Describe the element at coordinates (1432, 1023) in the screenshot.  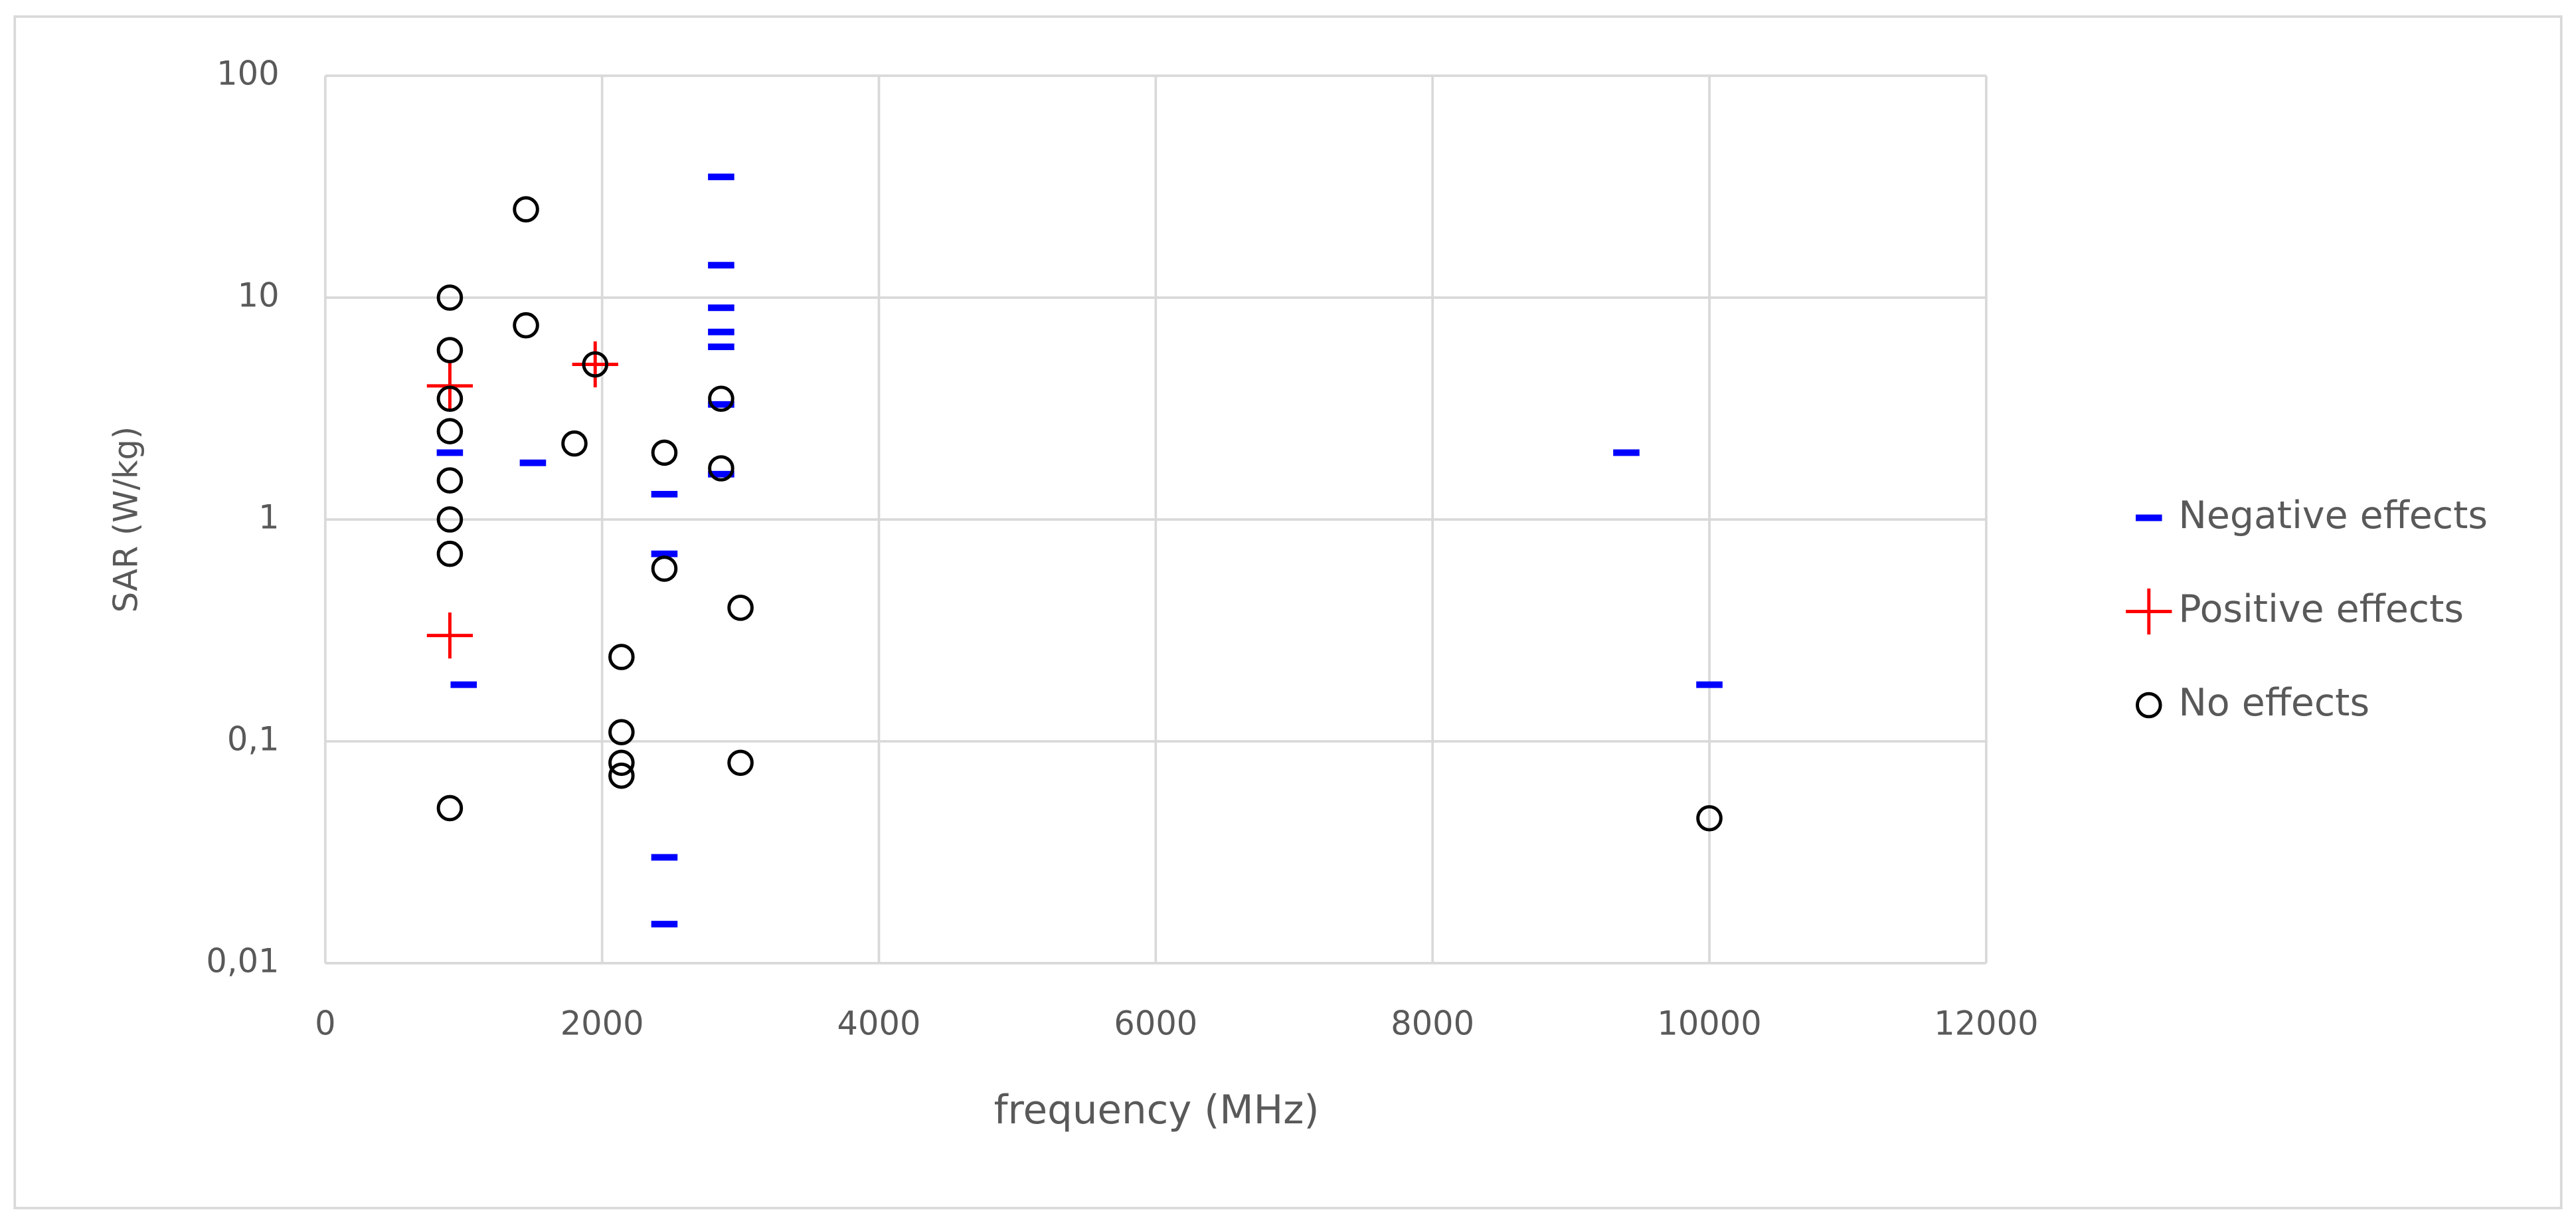
I see `x-tick-label: 8000` at that location.